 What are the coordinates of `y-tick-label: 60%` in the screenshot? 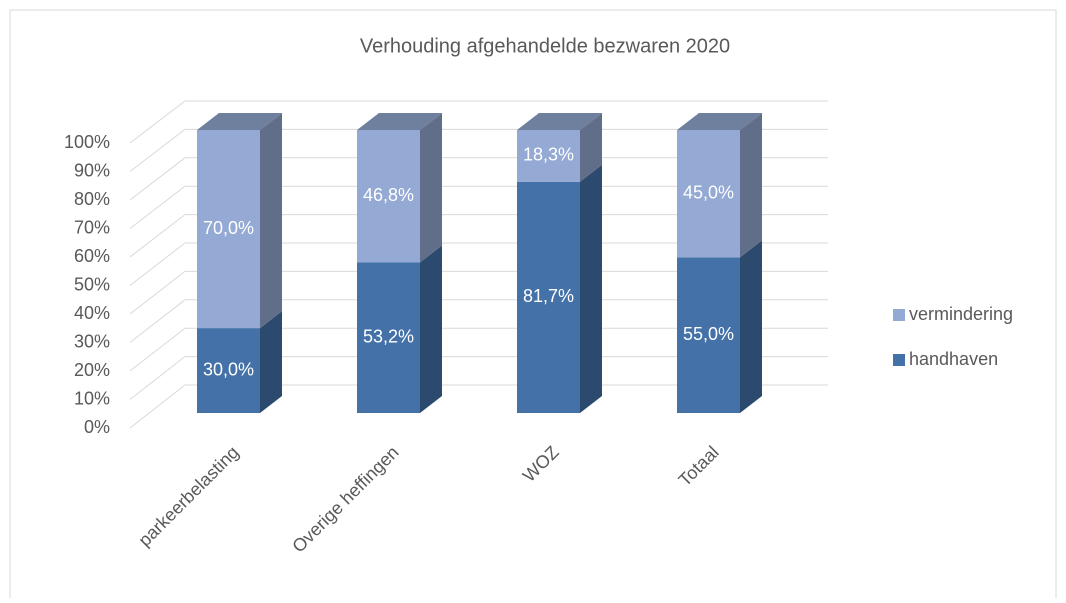 It's located at (92, 256).